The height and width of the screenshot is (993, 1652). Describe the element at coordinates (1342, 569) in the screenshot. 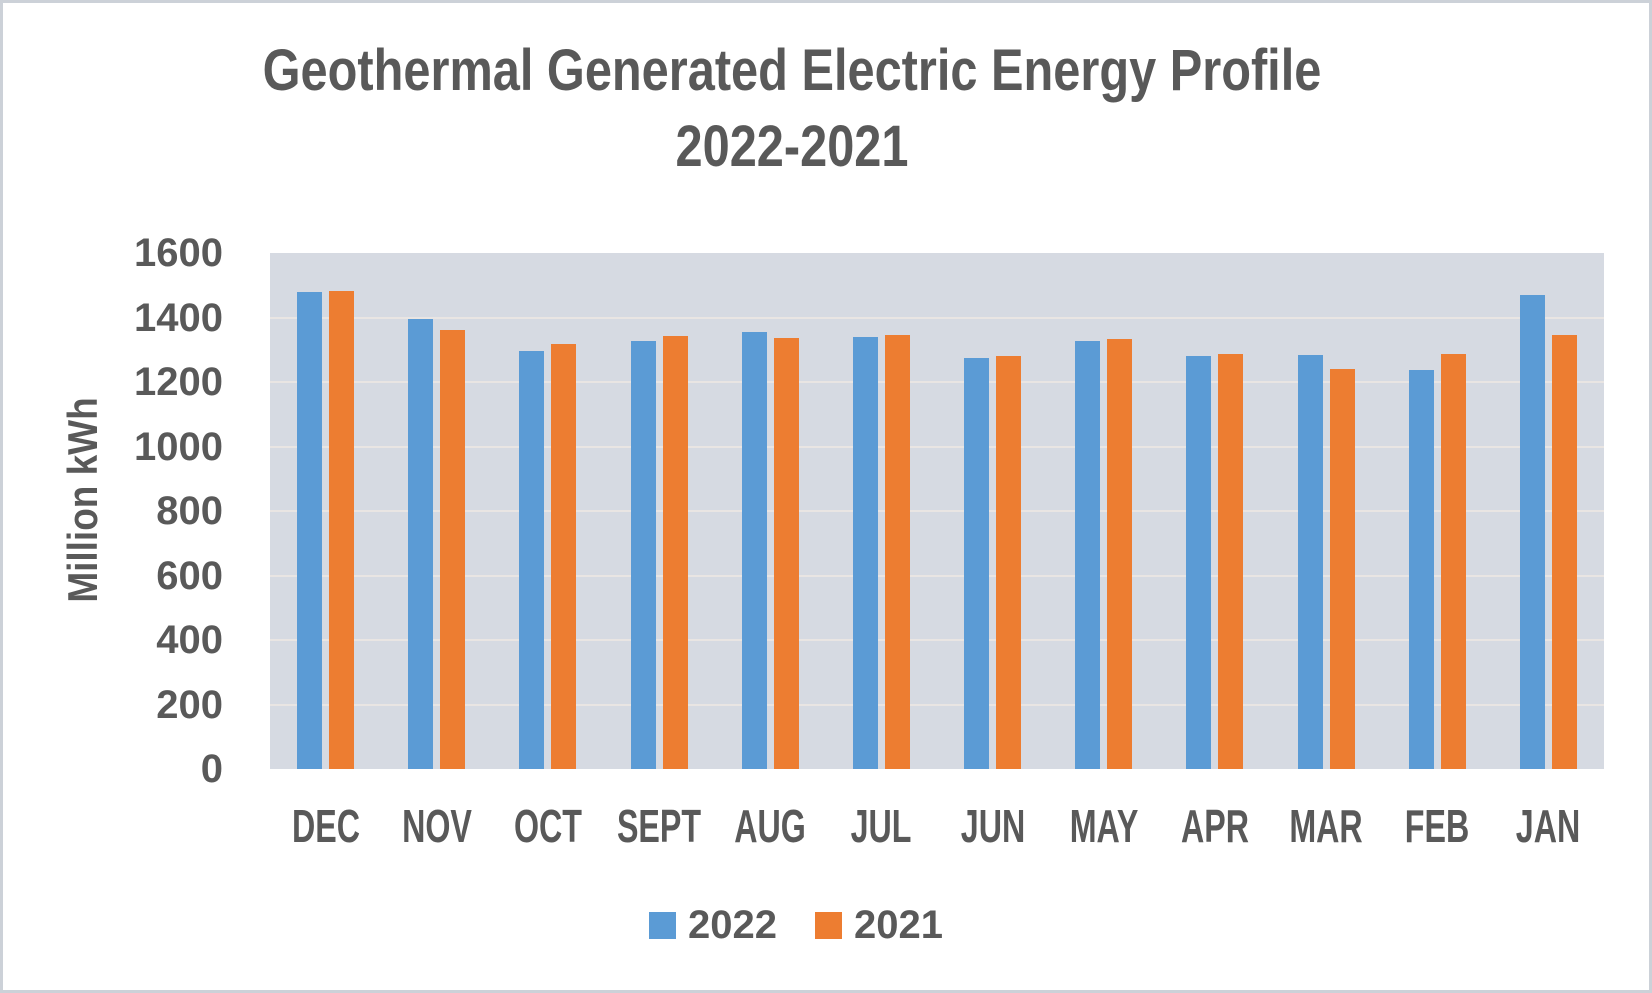

I see `bar-2021-MAR` at that location.